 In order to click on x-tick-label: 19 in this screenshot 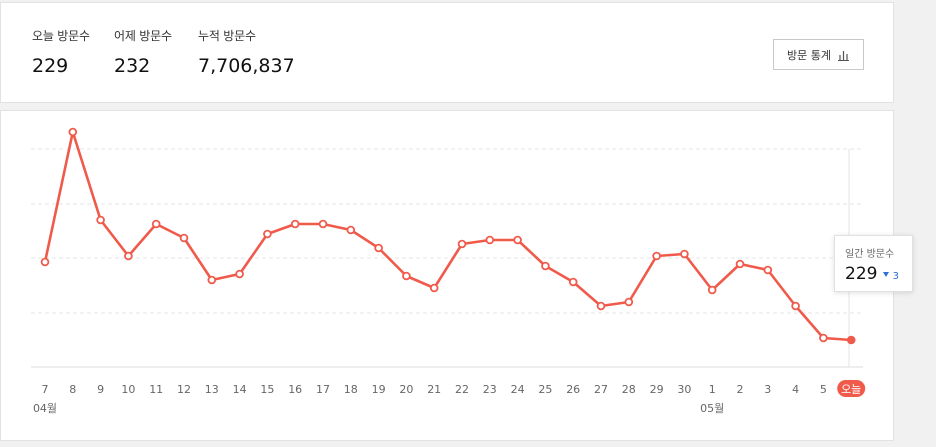, I will do `click(379, 389)`.